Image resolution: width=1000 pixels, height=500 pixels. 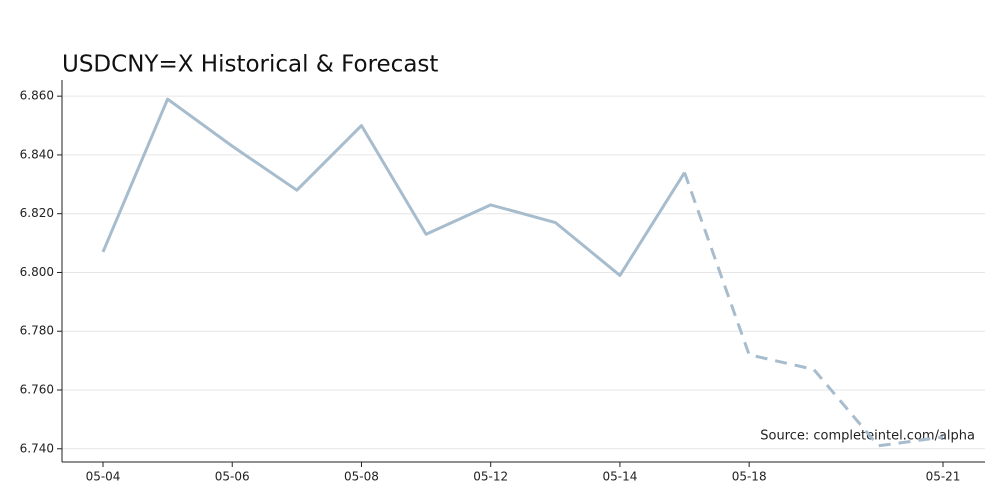 What do you see at coordinates (37, 96) in the screenshot?
I see `y-tick-label: 6.860` at bounding box center [37, 96].